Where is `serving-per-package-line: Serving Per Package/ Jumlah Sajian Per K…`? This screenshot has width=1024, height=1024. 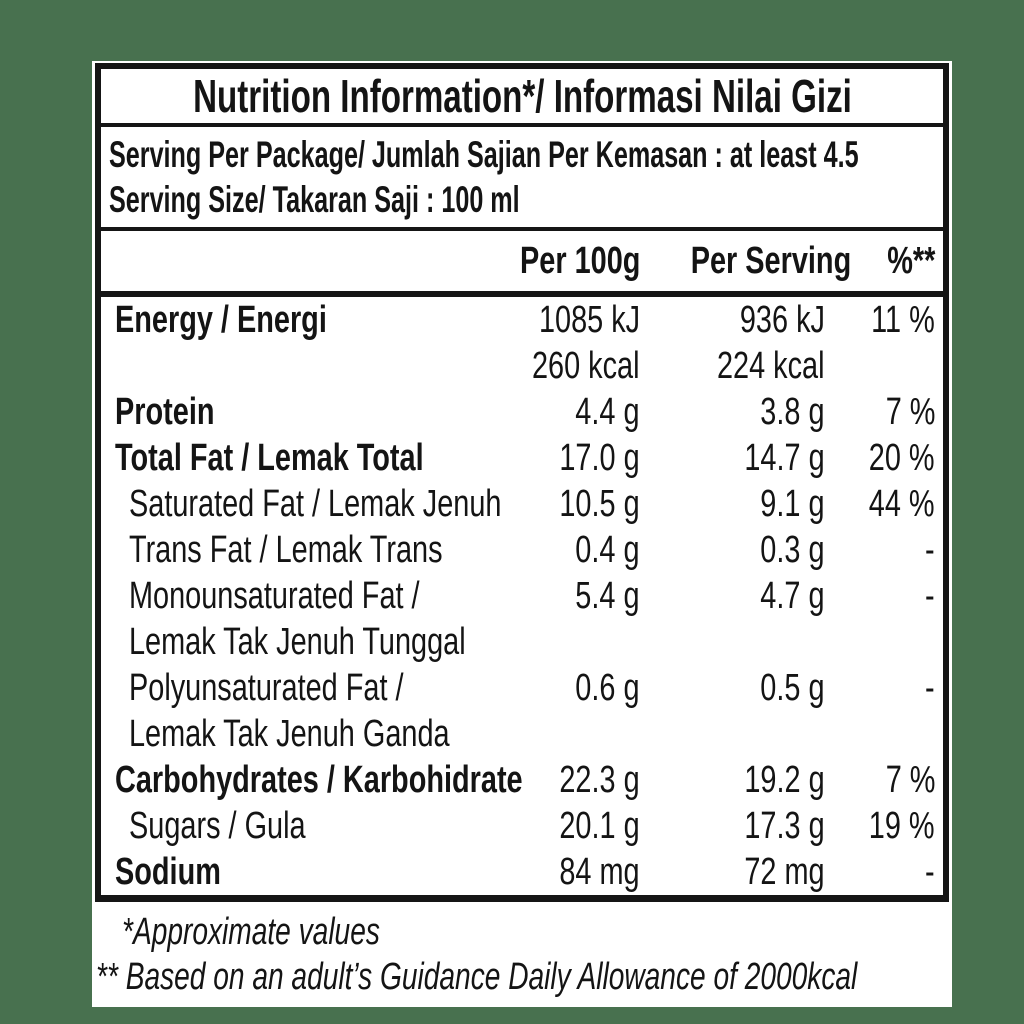
serving-per-package-line: Serving Per Package/ Jumlah Sajian Per K… is located at coordinates (526, 154).